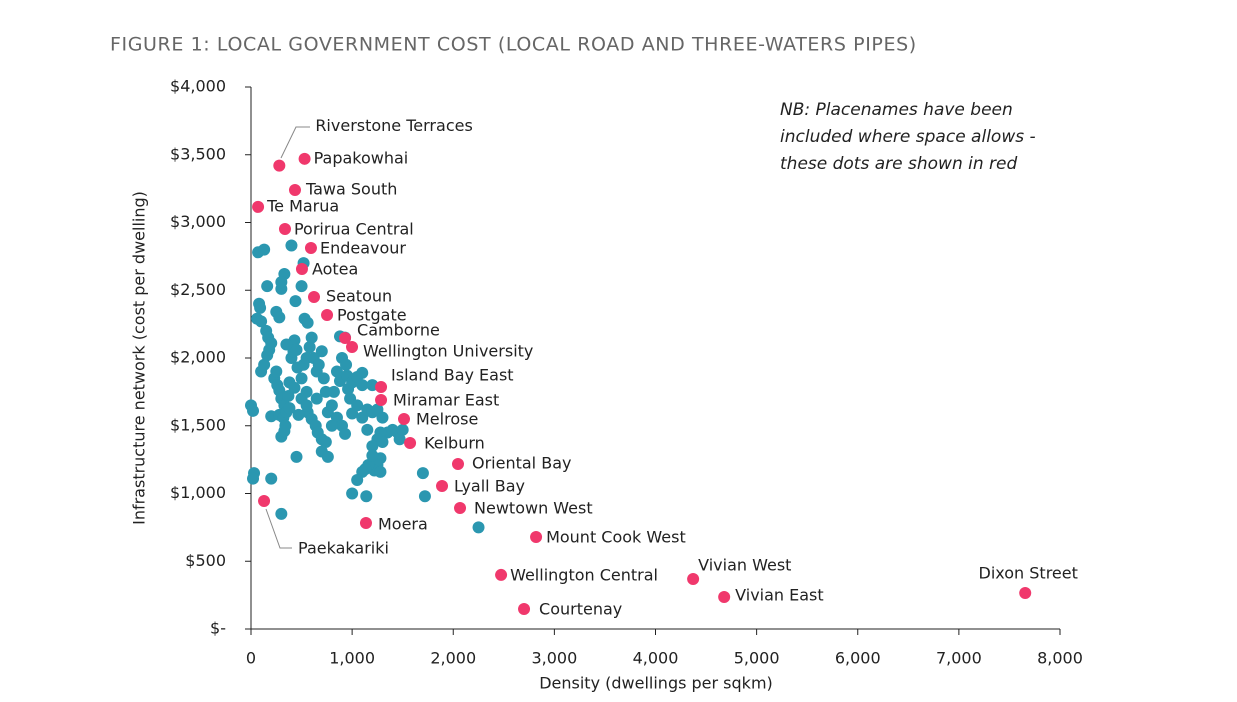 Image resolution: width=1237 pixels, height=702 pixels. I want to click on x-tick-label: 1,000, so click(352, 658).